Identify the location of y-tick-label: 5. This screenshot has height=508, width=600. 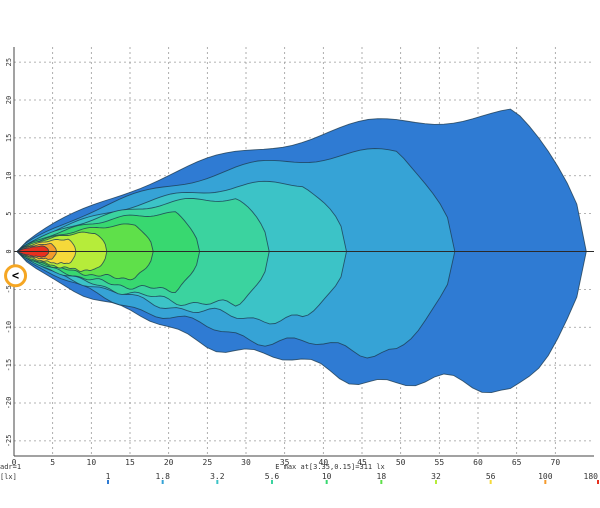
(9, 214).